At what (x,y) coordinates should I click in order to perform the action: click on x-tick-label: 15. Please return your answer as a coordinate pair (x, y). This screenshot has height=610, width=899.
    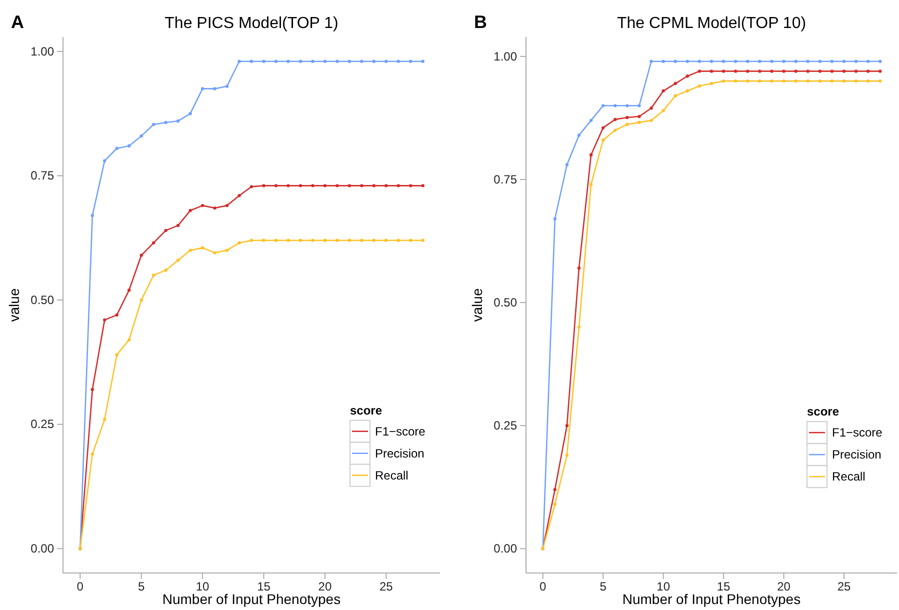
    Looking at the image, I should click on (723, 587).